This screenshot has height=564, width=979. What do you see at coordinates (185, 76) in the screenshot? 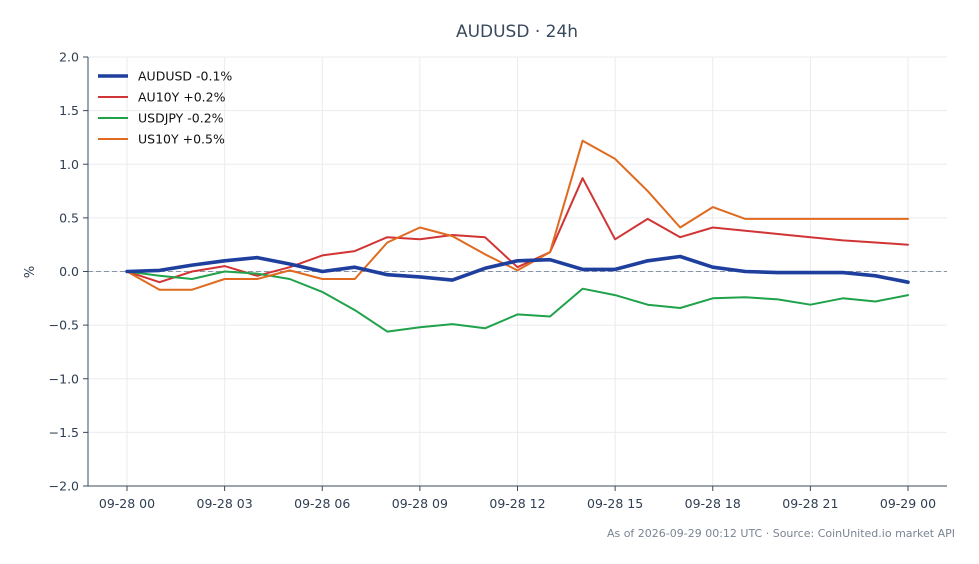
I see `legend-label: AUDUSD -0.1%` at bounding box center [185, 76].